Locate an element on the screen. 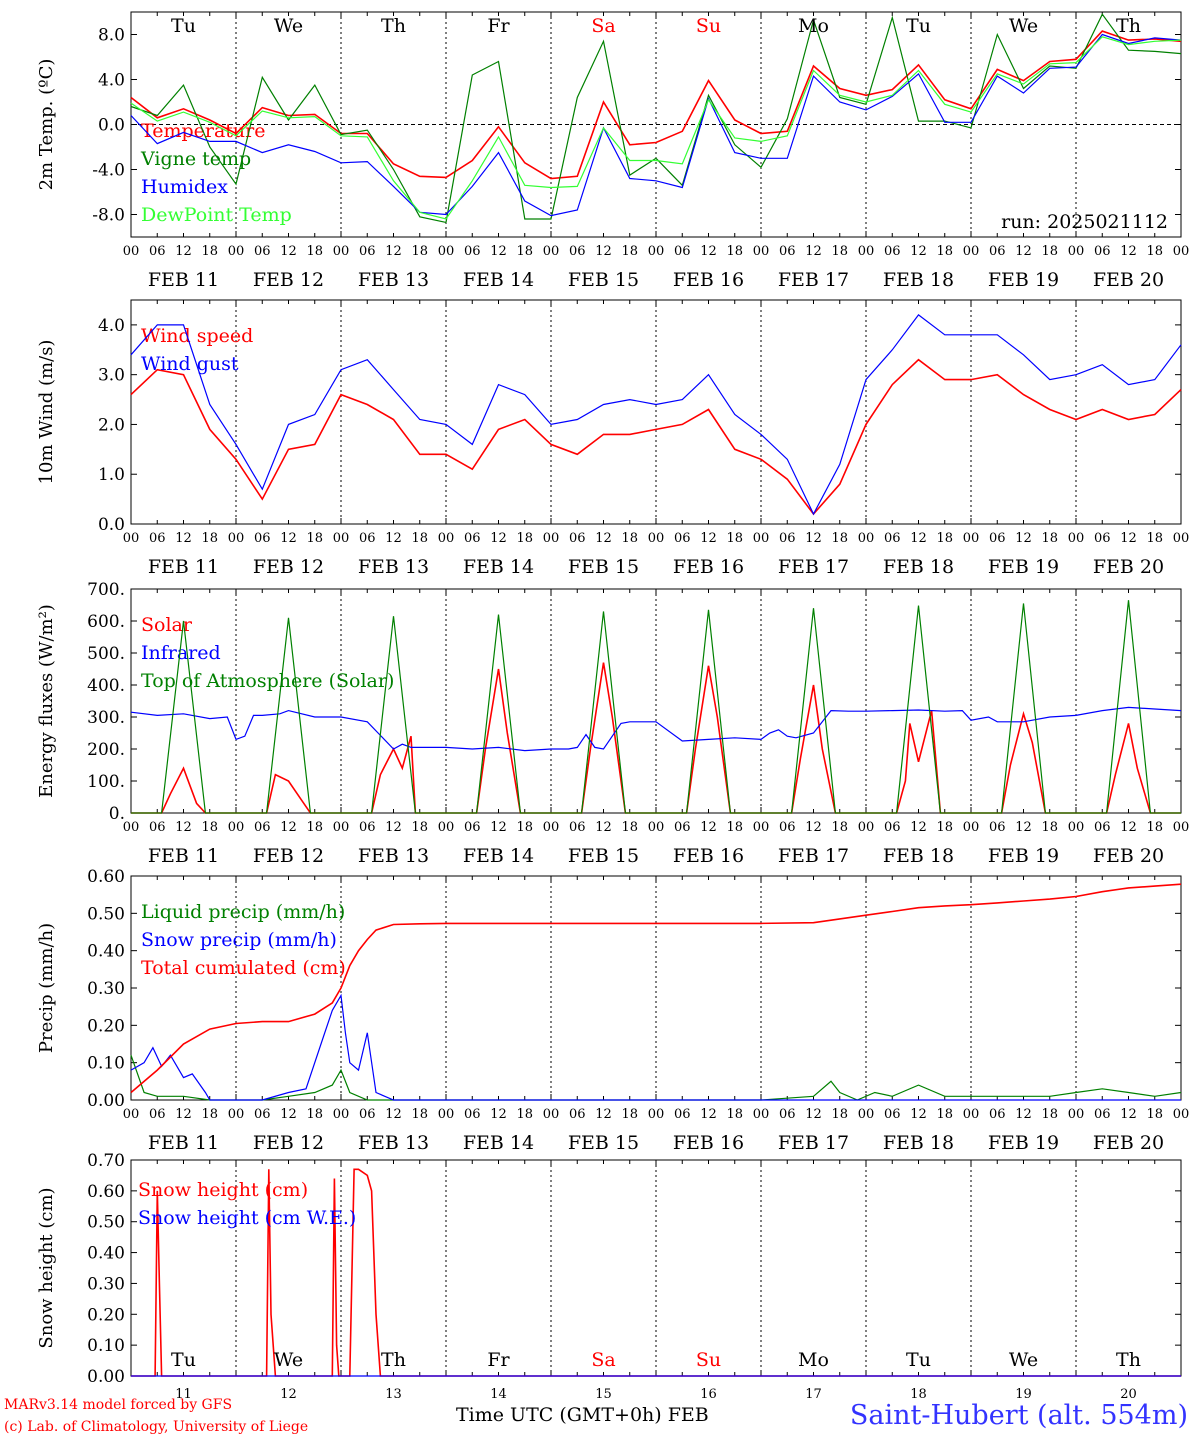 The height and width of the screenshot is (1440, 1194). date-label: FEB 15 is located at coordinates (603, 856).